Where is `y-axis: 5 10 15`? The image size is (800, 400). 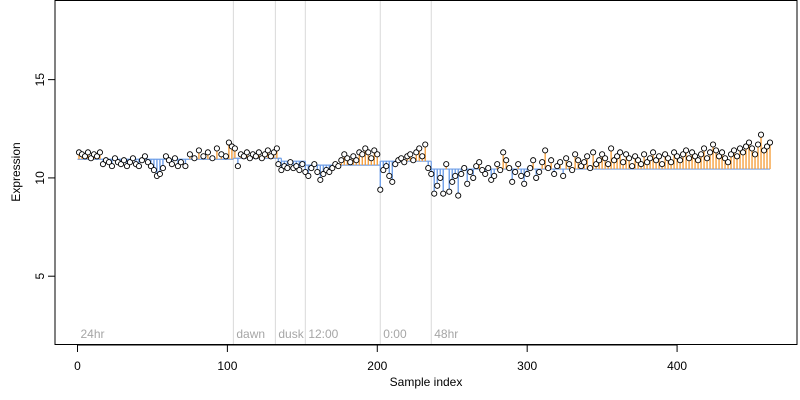
y-axis: 5 10 15 is located at coordinates (44, 176).